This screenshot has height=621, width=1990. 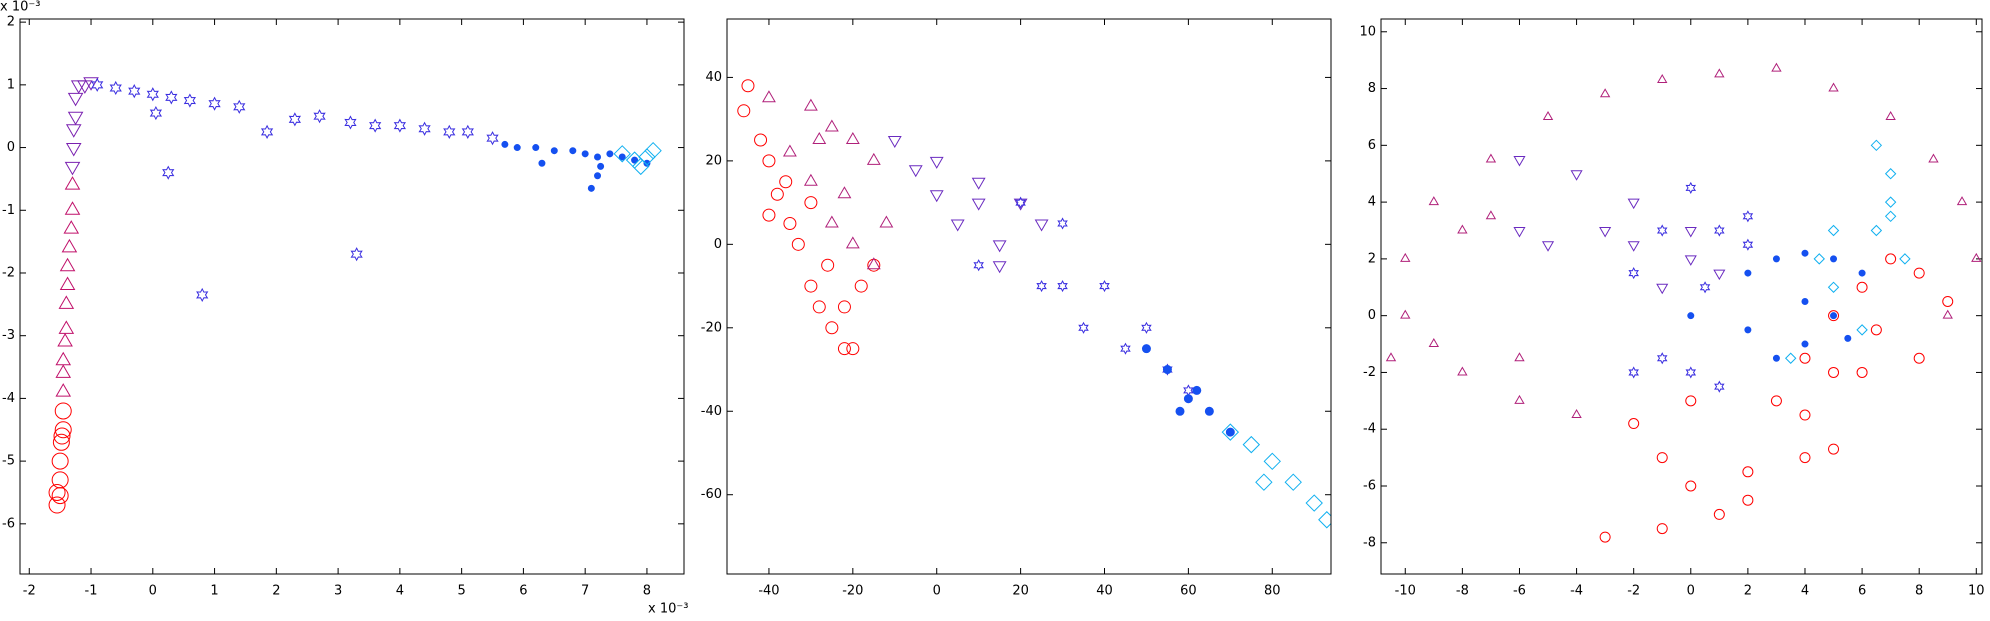 I want to click on y-tick-label: -6, so click(x=1369, y=485).